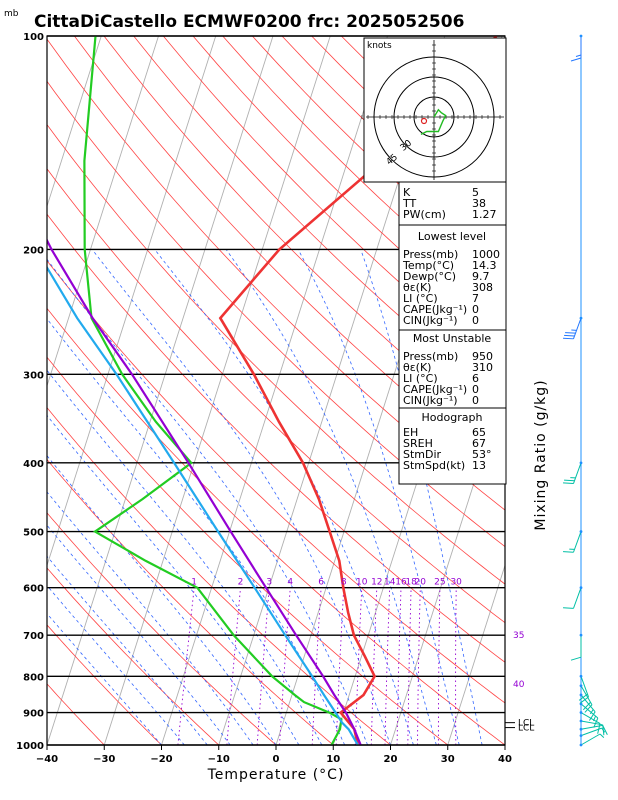 Image resolution: width=618 pixels, height=800 pixels. I want to click on table-section-heading: Hodograph, so click(452, 417).